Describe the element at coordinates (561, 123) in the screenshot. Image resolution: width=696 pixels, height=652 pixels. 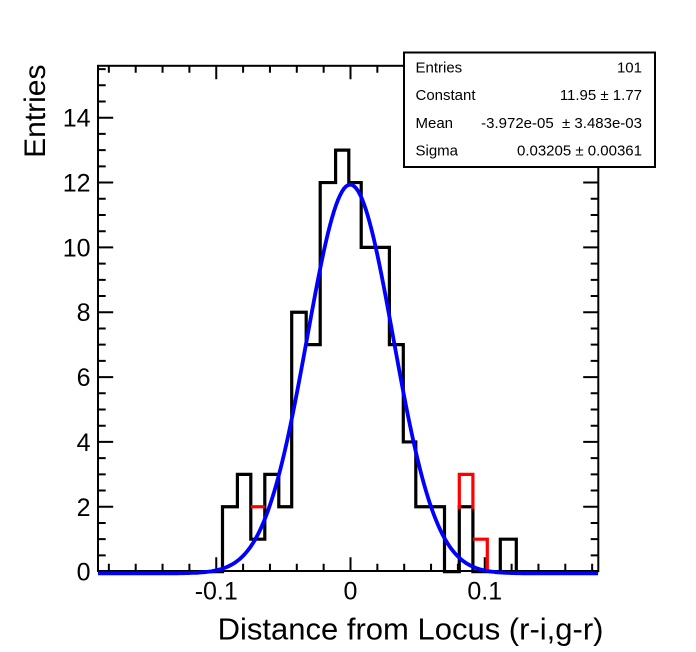
I see `svg-text: -3.972e-05 ± 3.483e-03` at that location.